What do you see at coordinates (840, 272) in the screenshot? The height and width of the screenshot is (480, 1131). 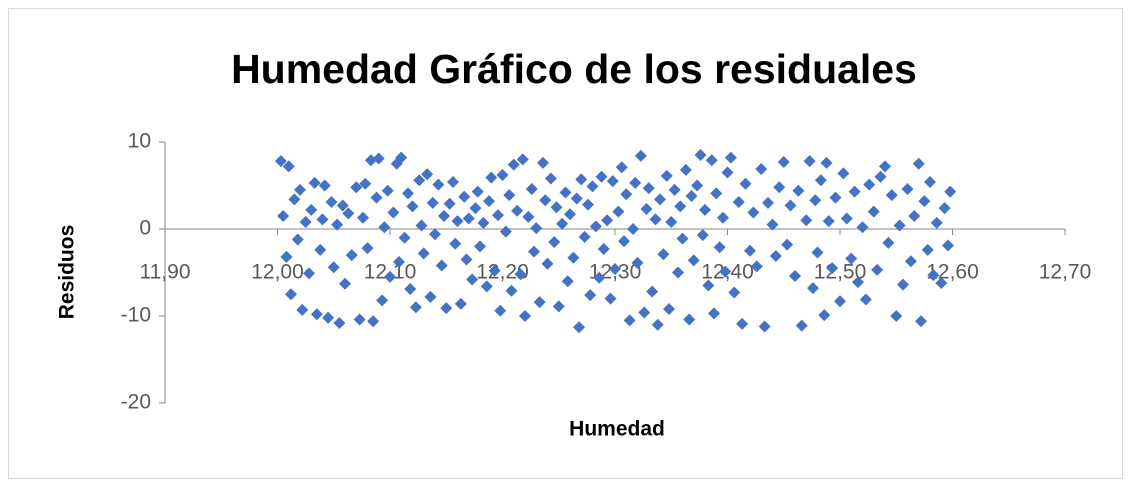 I see `x-tick-label: 12,50` at bounding box center [840, 272].